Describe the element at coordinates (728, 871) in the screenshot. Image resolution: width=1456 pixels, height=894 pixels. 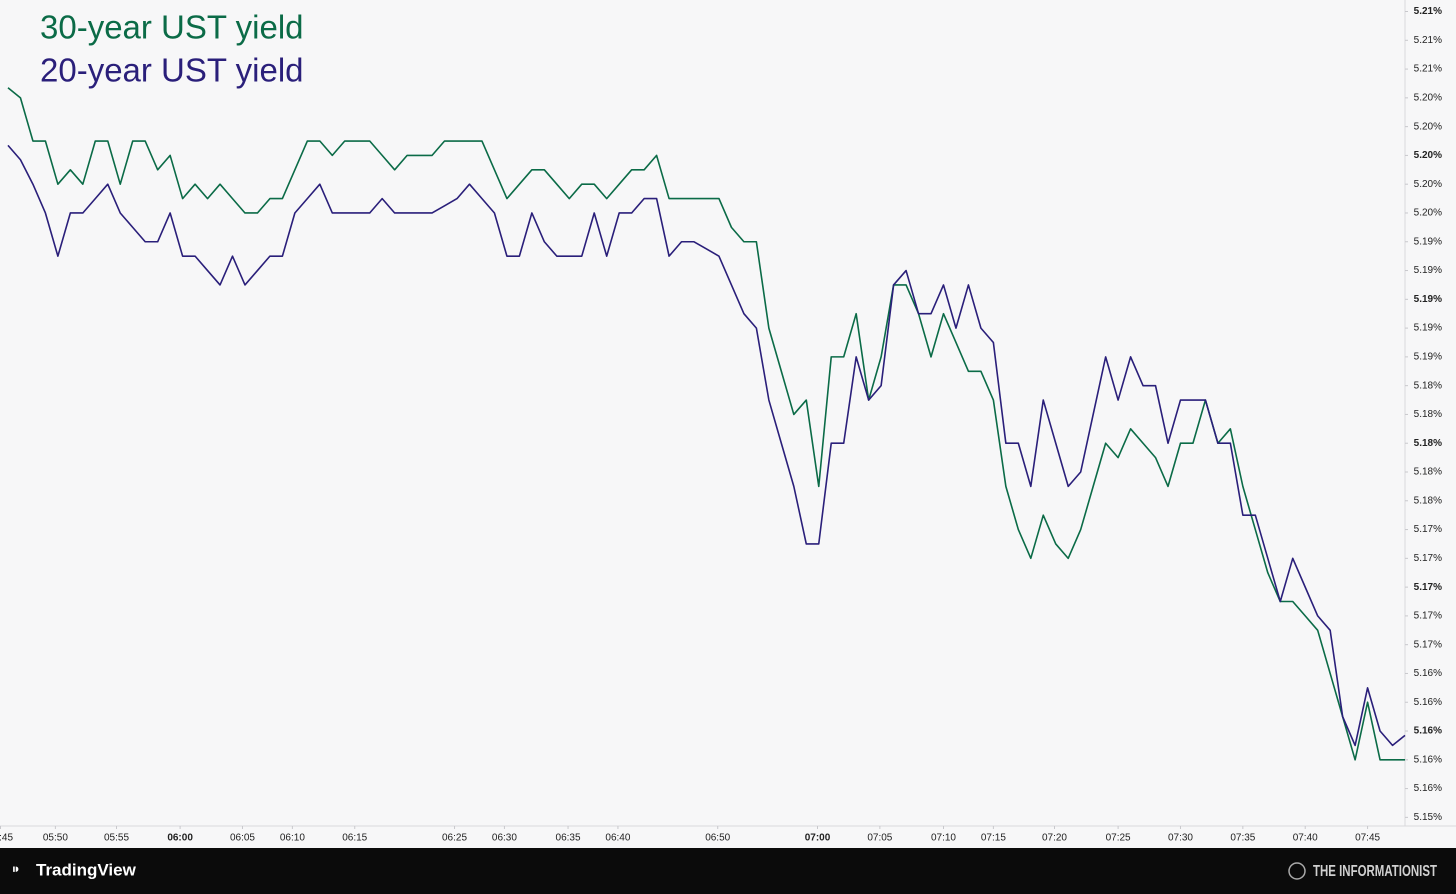
I see `footer-bar` at that location.